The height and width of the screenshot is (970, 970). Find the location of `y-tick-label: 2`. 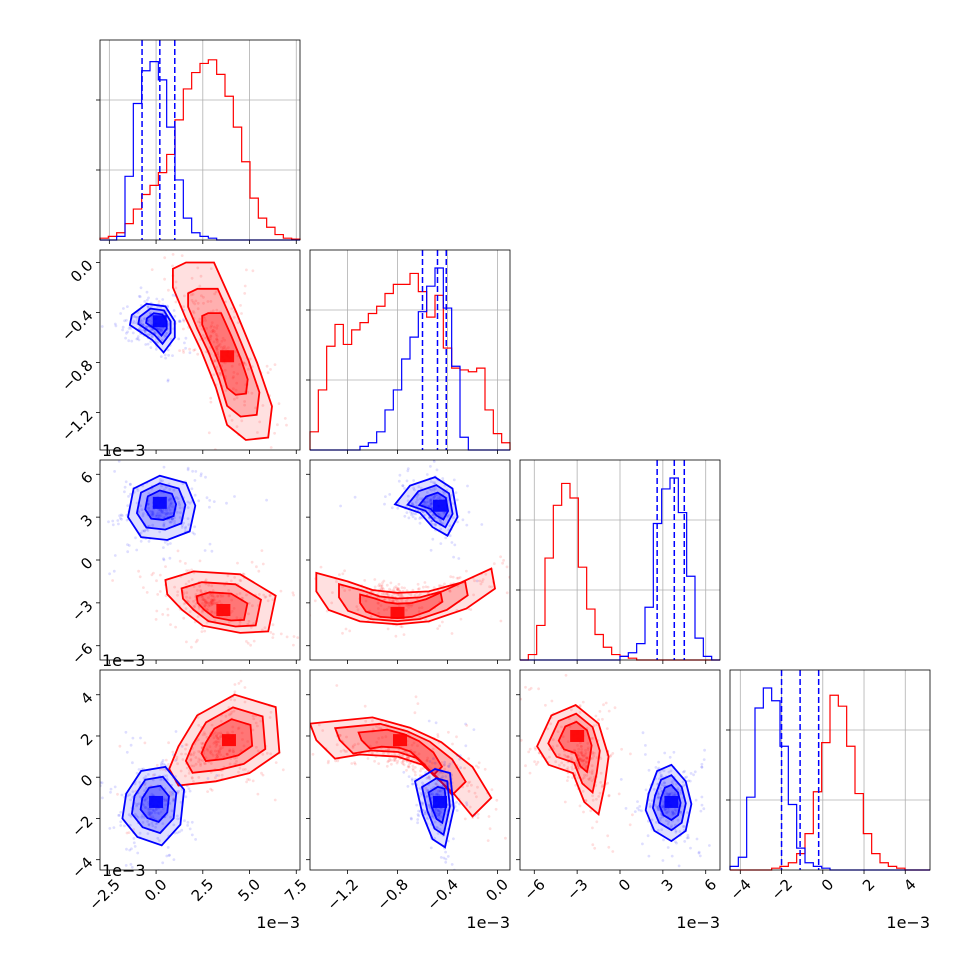

y-tick-label: 2 is located at coordinates (86, 739).